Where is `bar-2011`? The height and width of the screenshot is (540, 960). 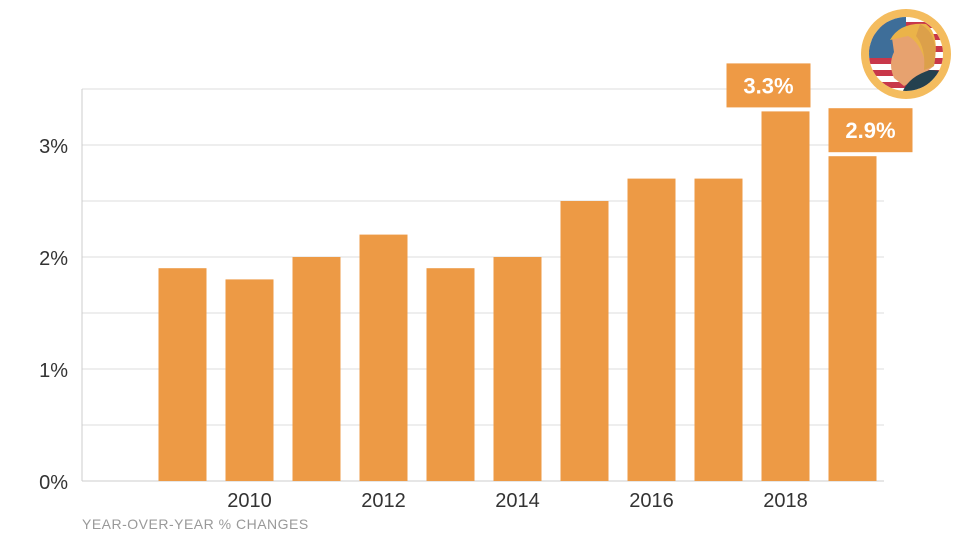
bar-2011 is located at coordinates (316, 369).